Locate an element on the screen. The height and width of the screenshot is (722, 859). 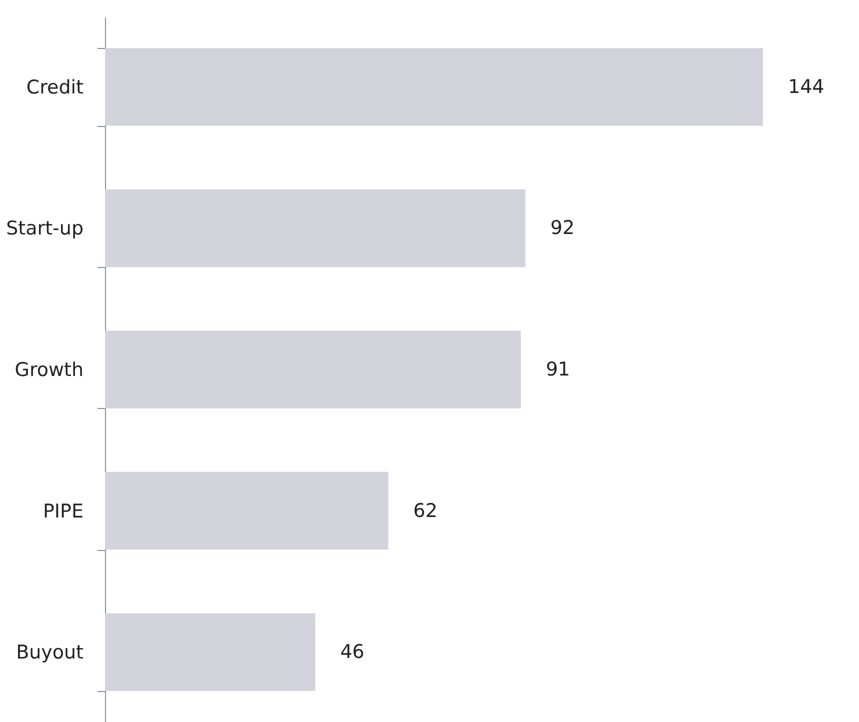
data-label: 91 is located at coordinates (558, 369).